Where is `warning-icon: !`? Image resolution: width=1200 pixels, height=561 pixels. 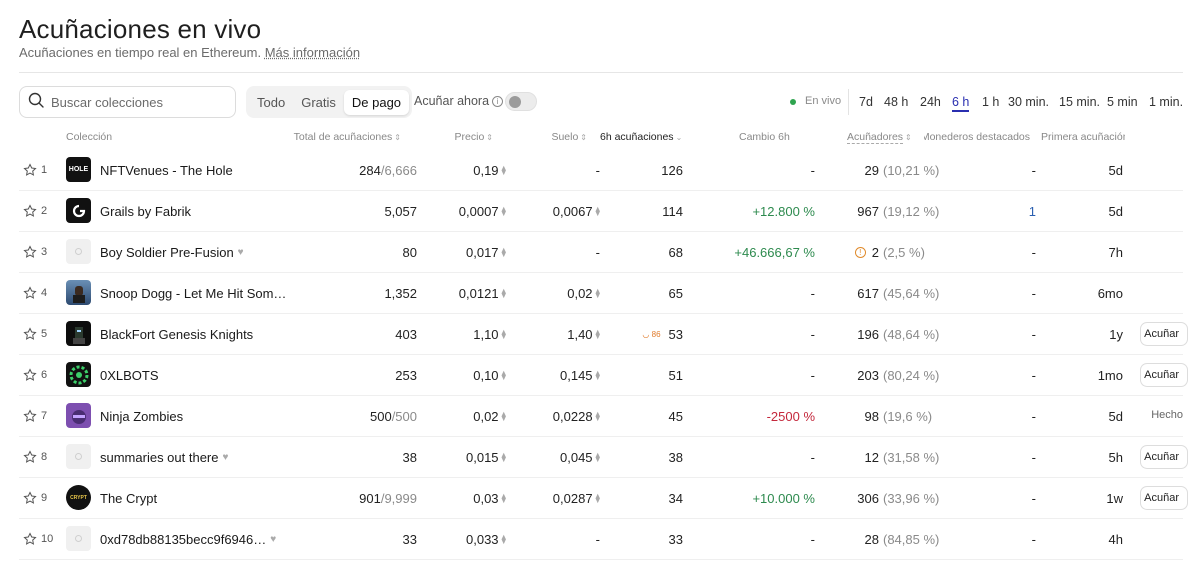 warning-icon: ! is located at coordinates (860, 252).